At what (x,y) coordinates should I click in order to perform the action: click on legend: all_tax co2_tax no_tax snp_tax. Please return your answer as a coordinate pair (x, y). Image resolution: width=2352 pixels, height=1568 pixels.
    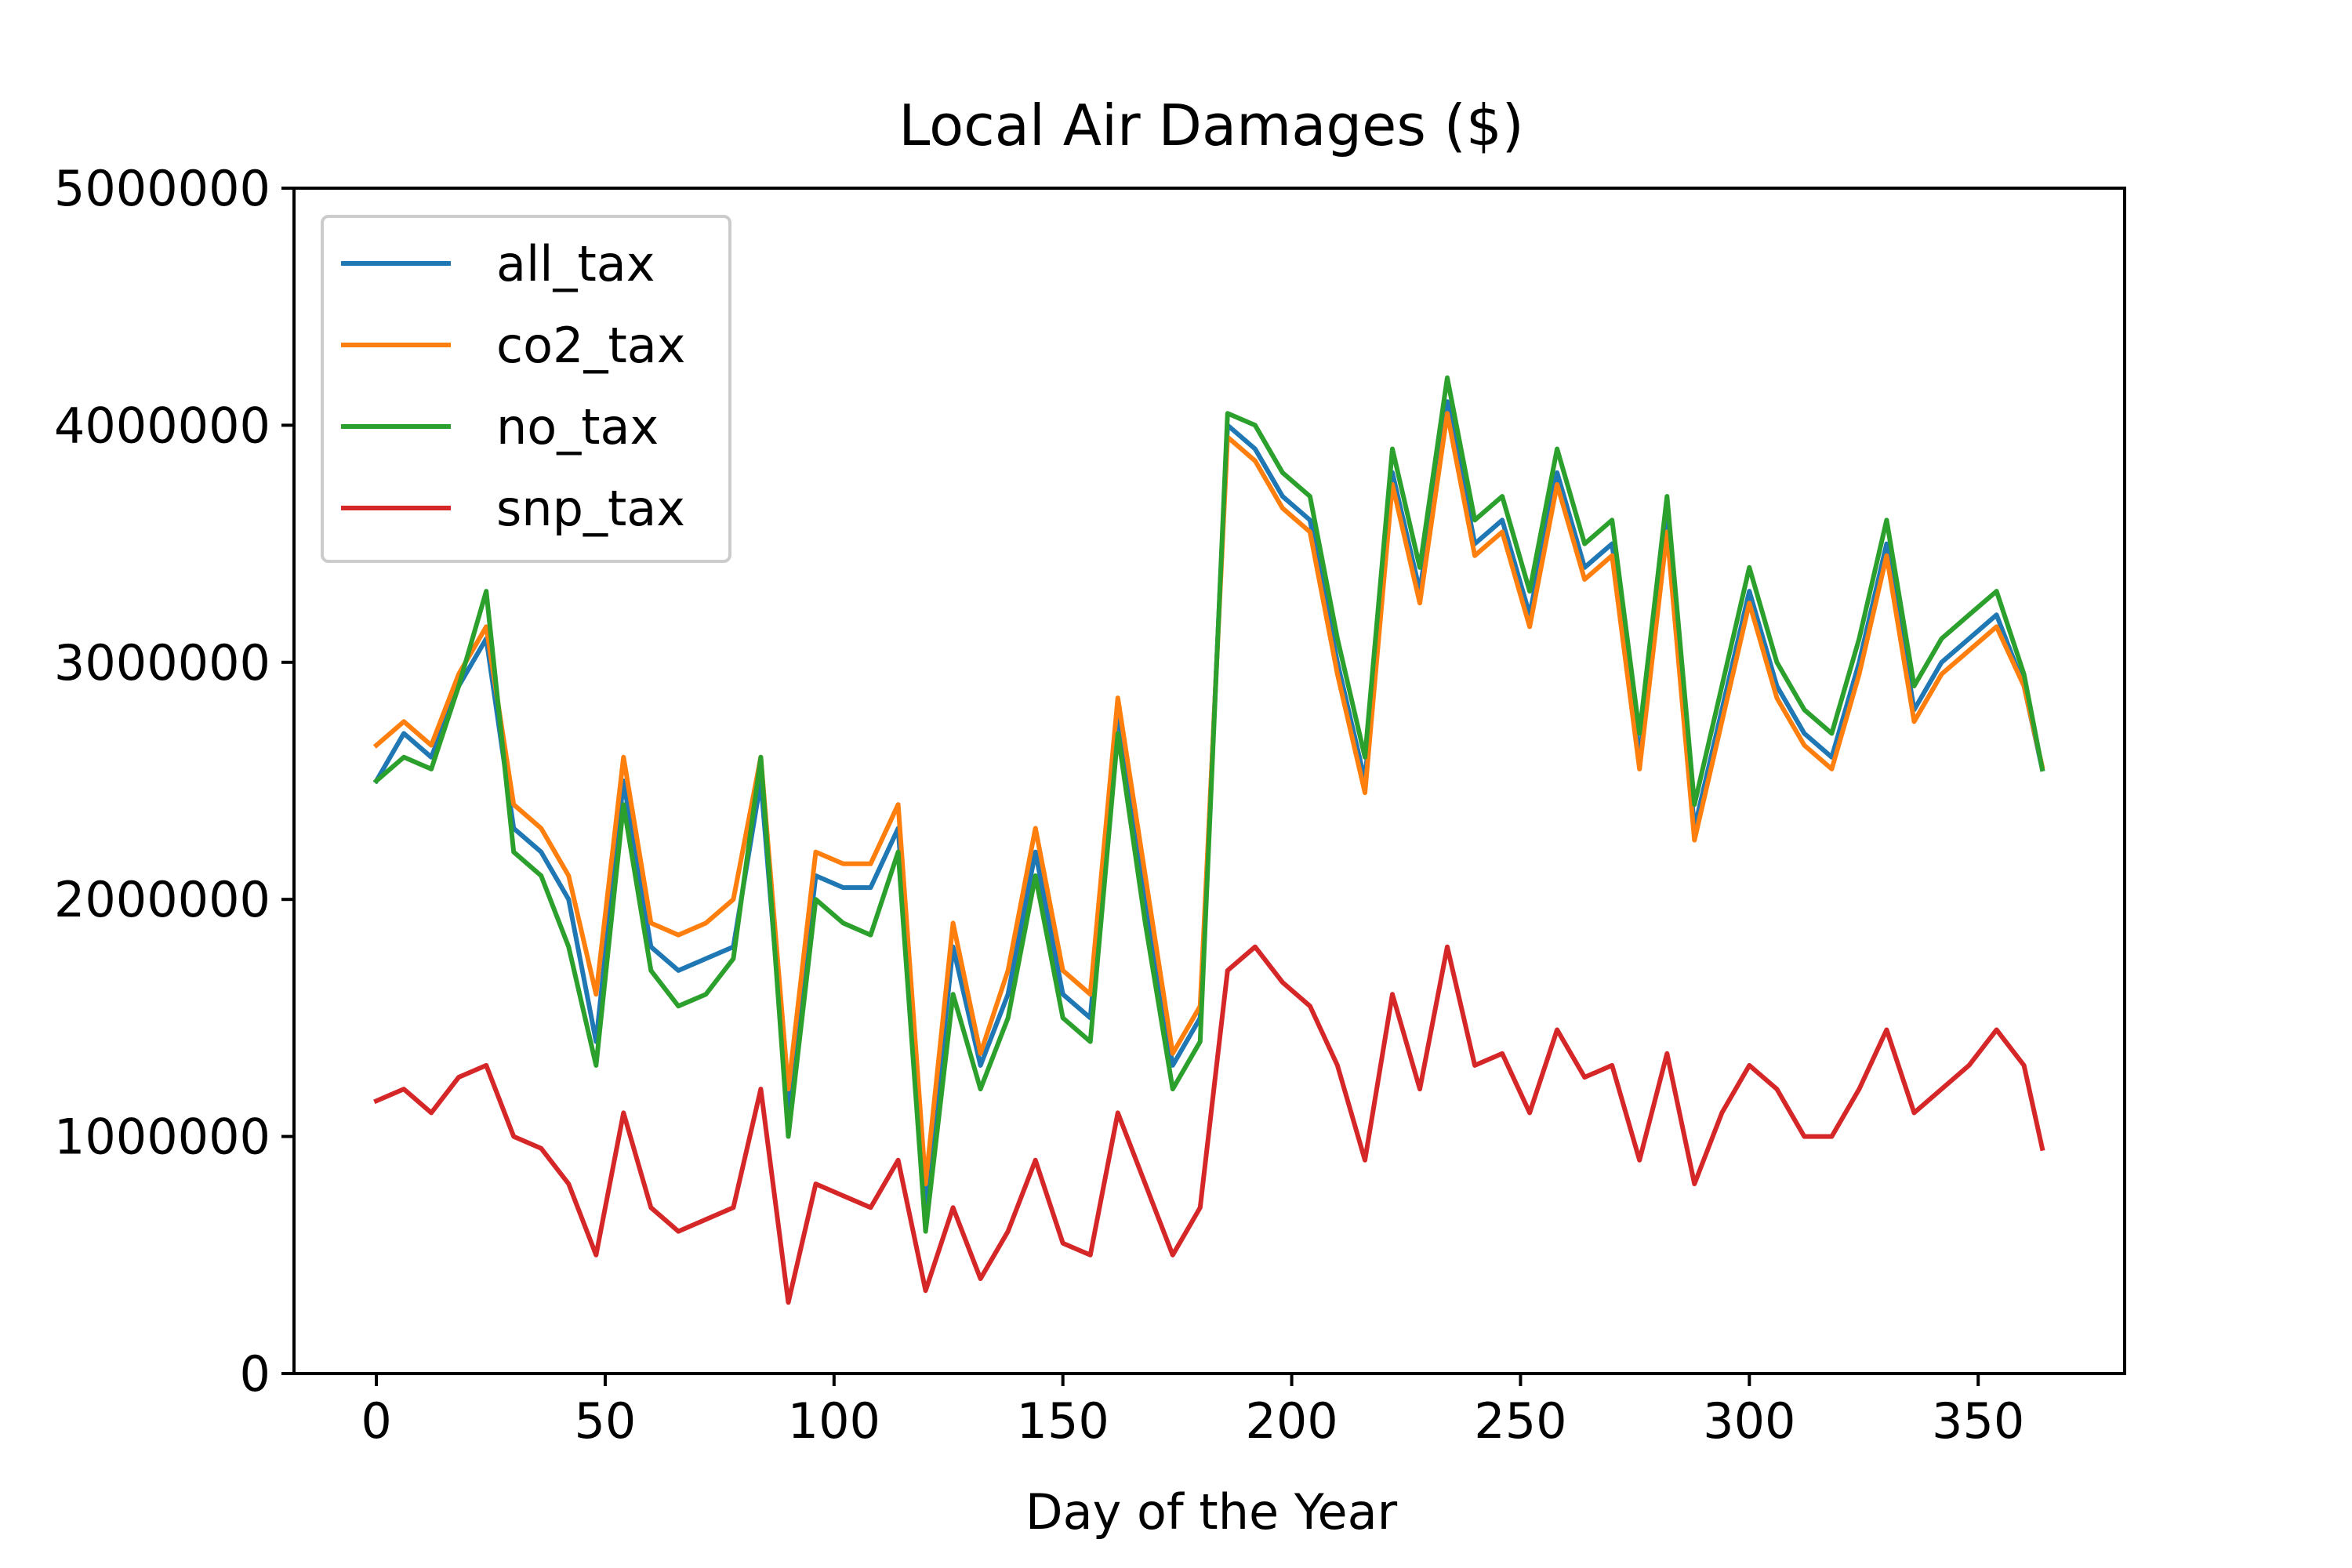
    Looking at the image, I should click on (526, 389).